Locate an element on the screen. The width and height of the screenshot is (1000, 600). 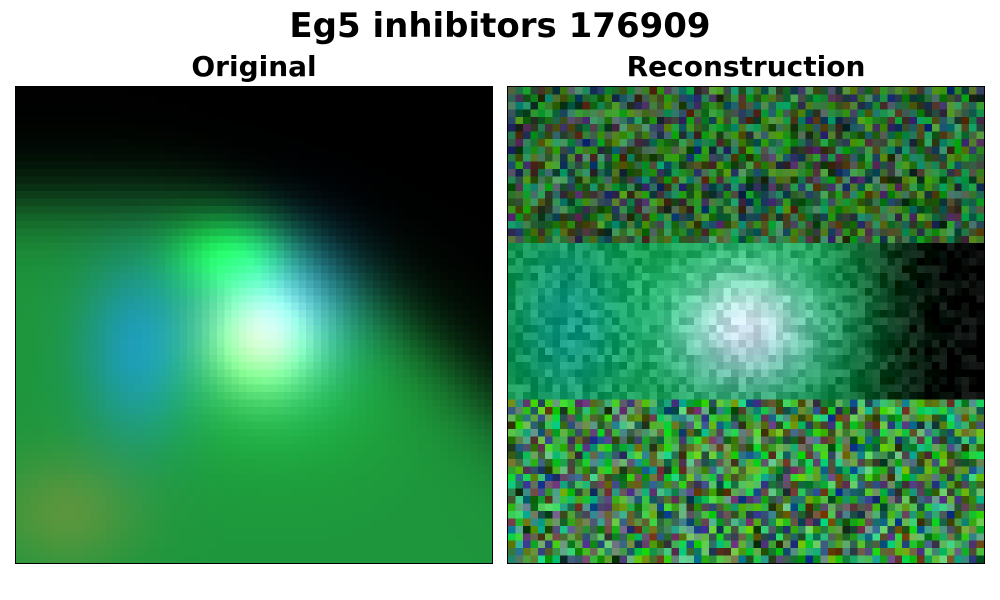
reconstruction-panel-title: Reconstruction is located at coordinates (746, 66).